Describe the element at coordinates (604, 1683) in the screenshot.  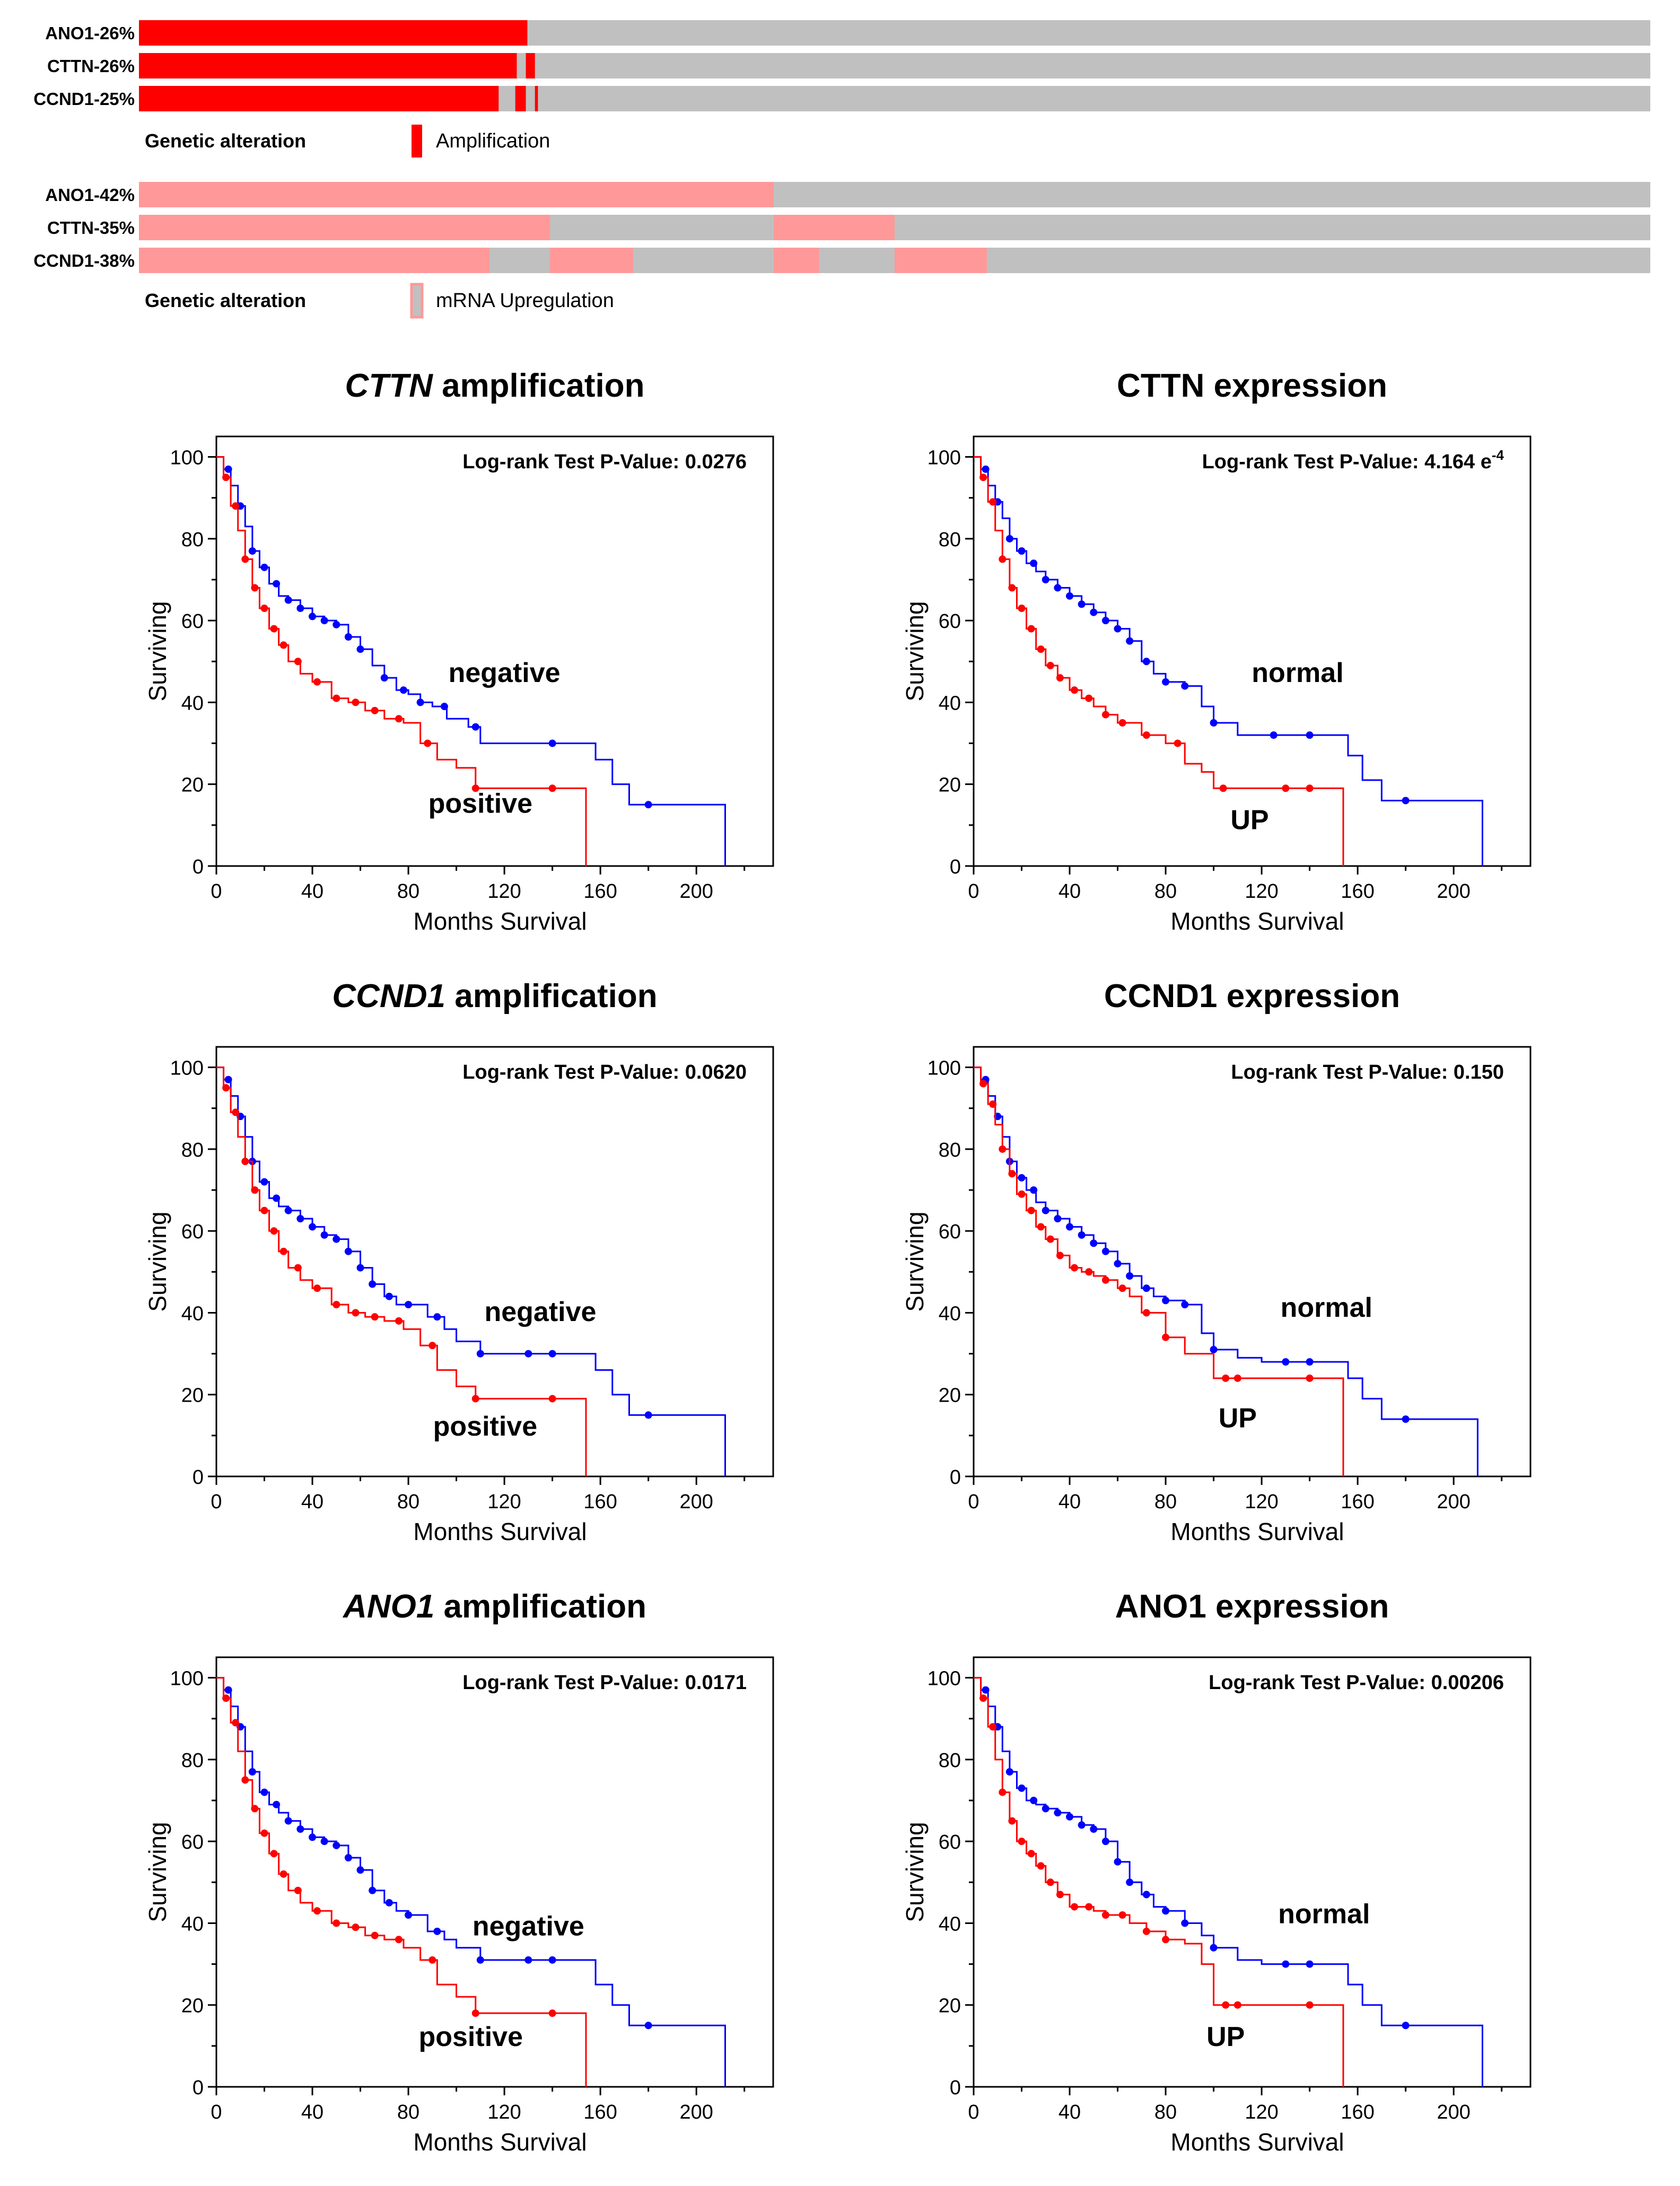
I see `pvalue-label: Log-rank Test P-Value: 0.0171` at that location.